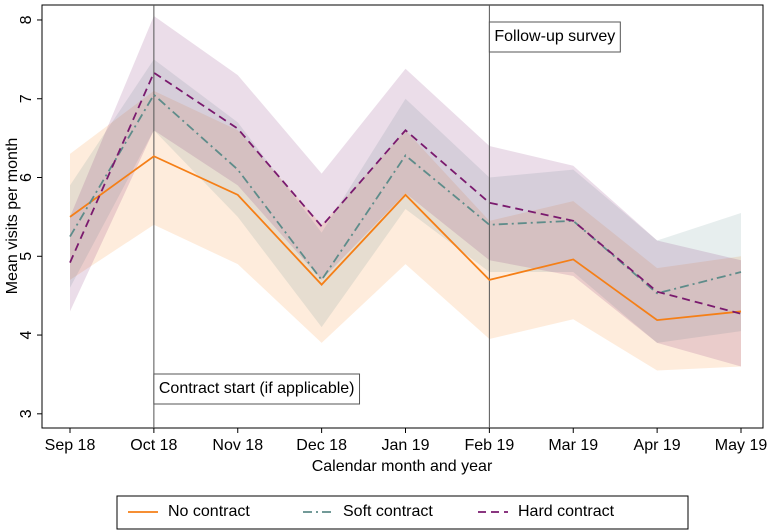  Describe the element at coordinates (321, 445) in the screenshot. I see `x-tick-label: Dec 18` at that location.